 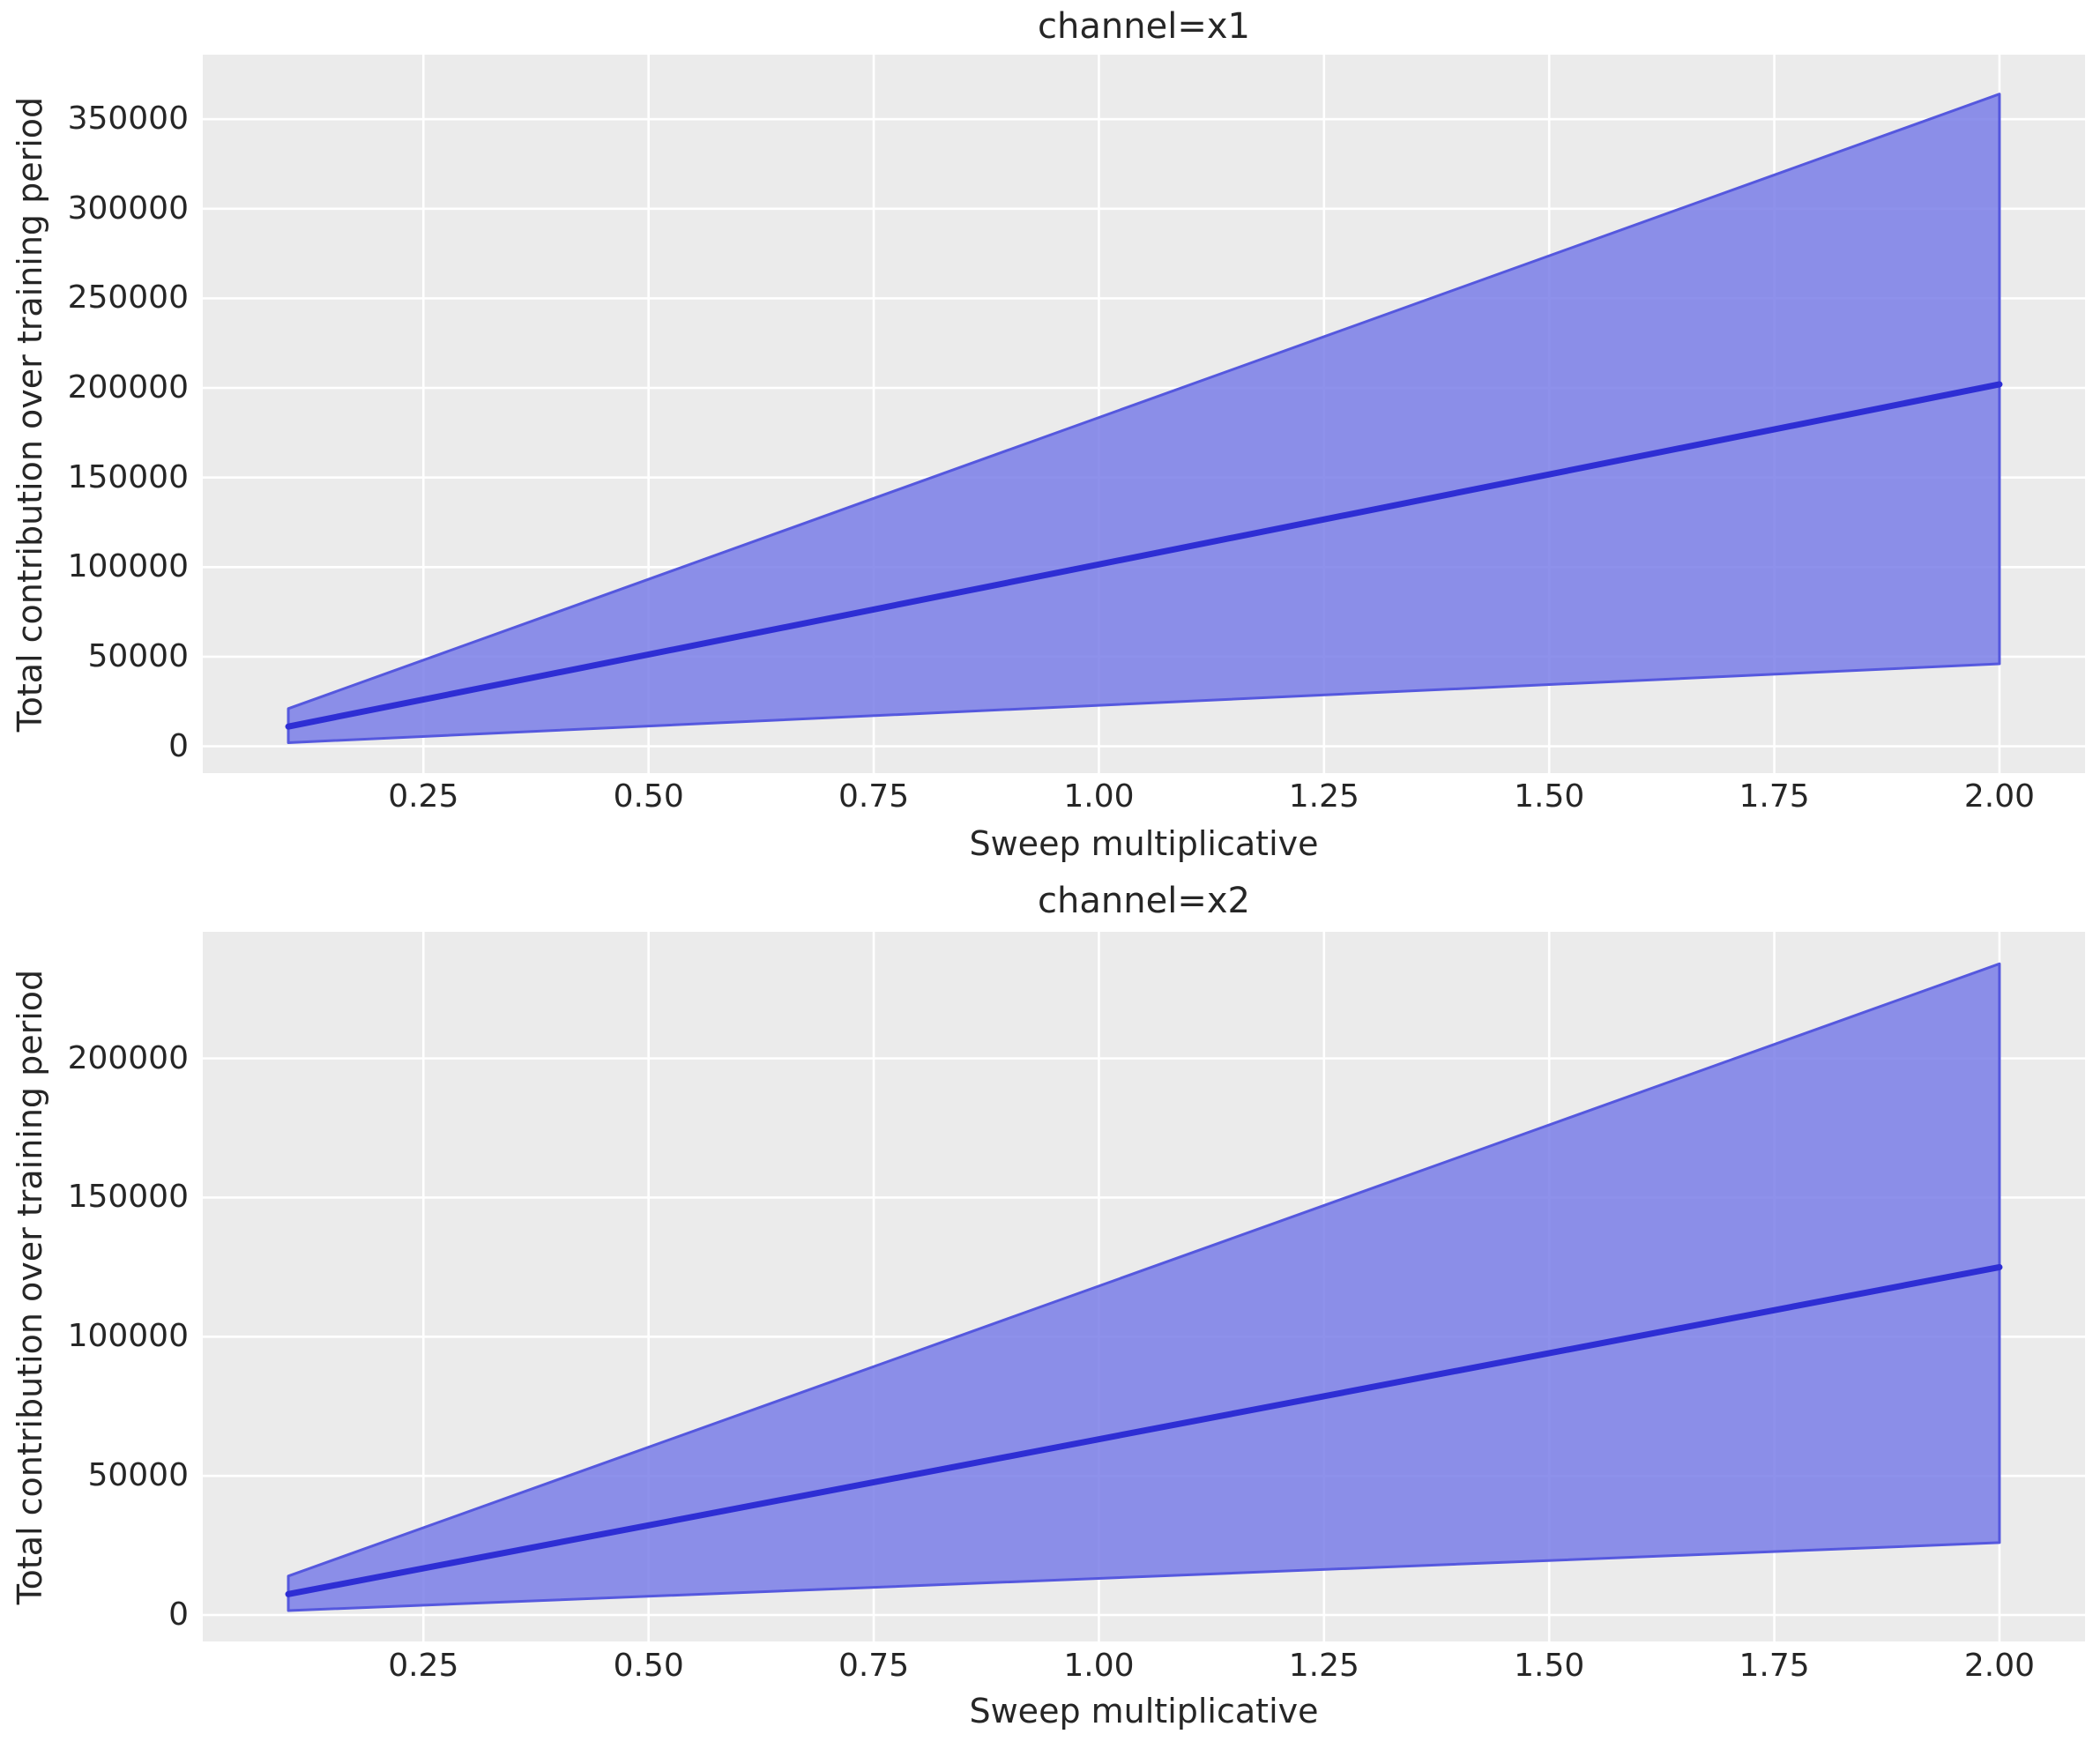 I want to click on y-tick-label: 300000, so click(x=128, y=208).